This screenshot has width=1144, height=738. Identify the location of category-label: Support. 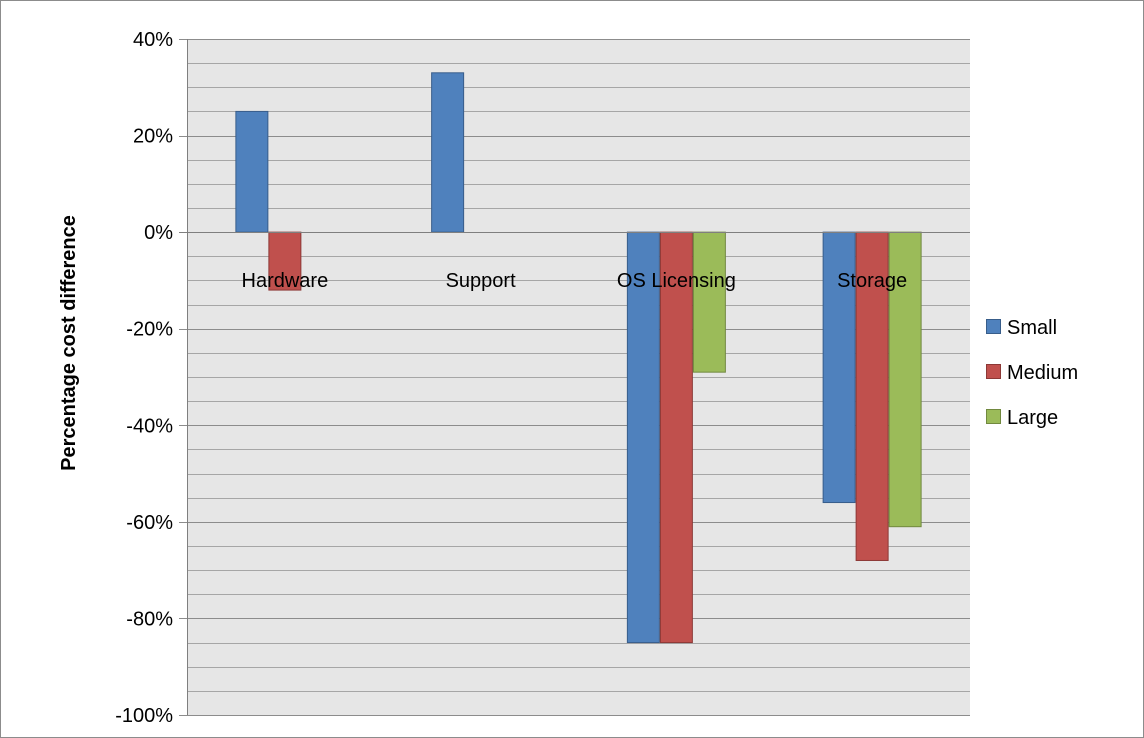
(481, 281).